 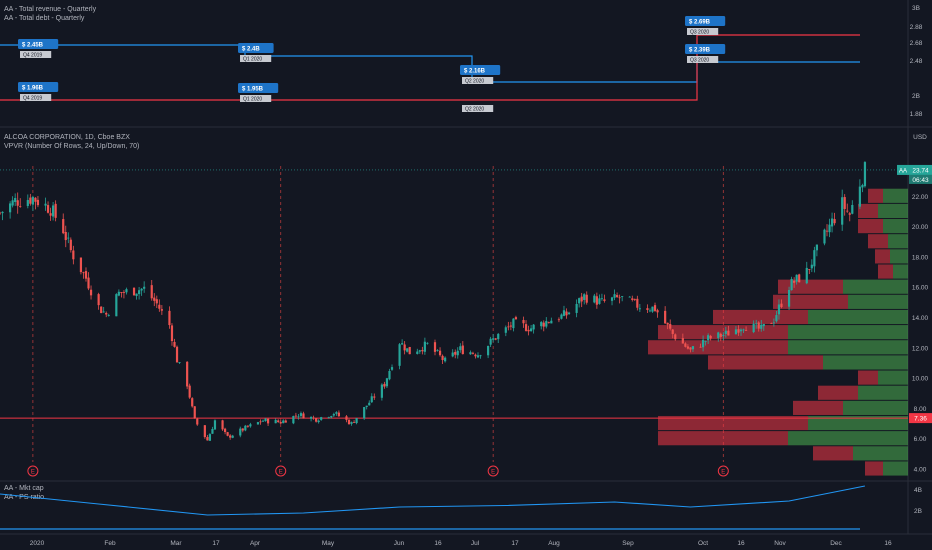 What do you see at coordinates (916, 96) in the screenshot?
I see `top-price-tick: 2B` at bounding box center [916, 96].